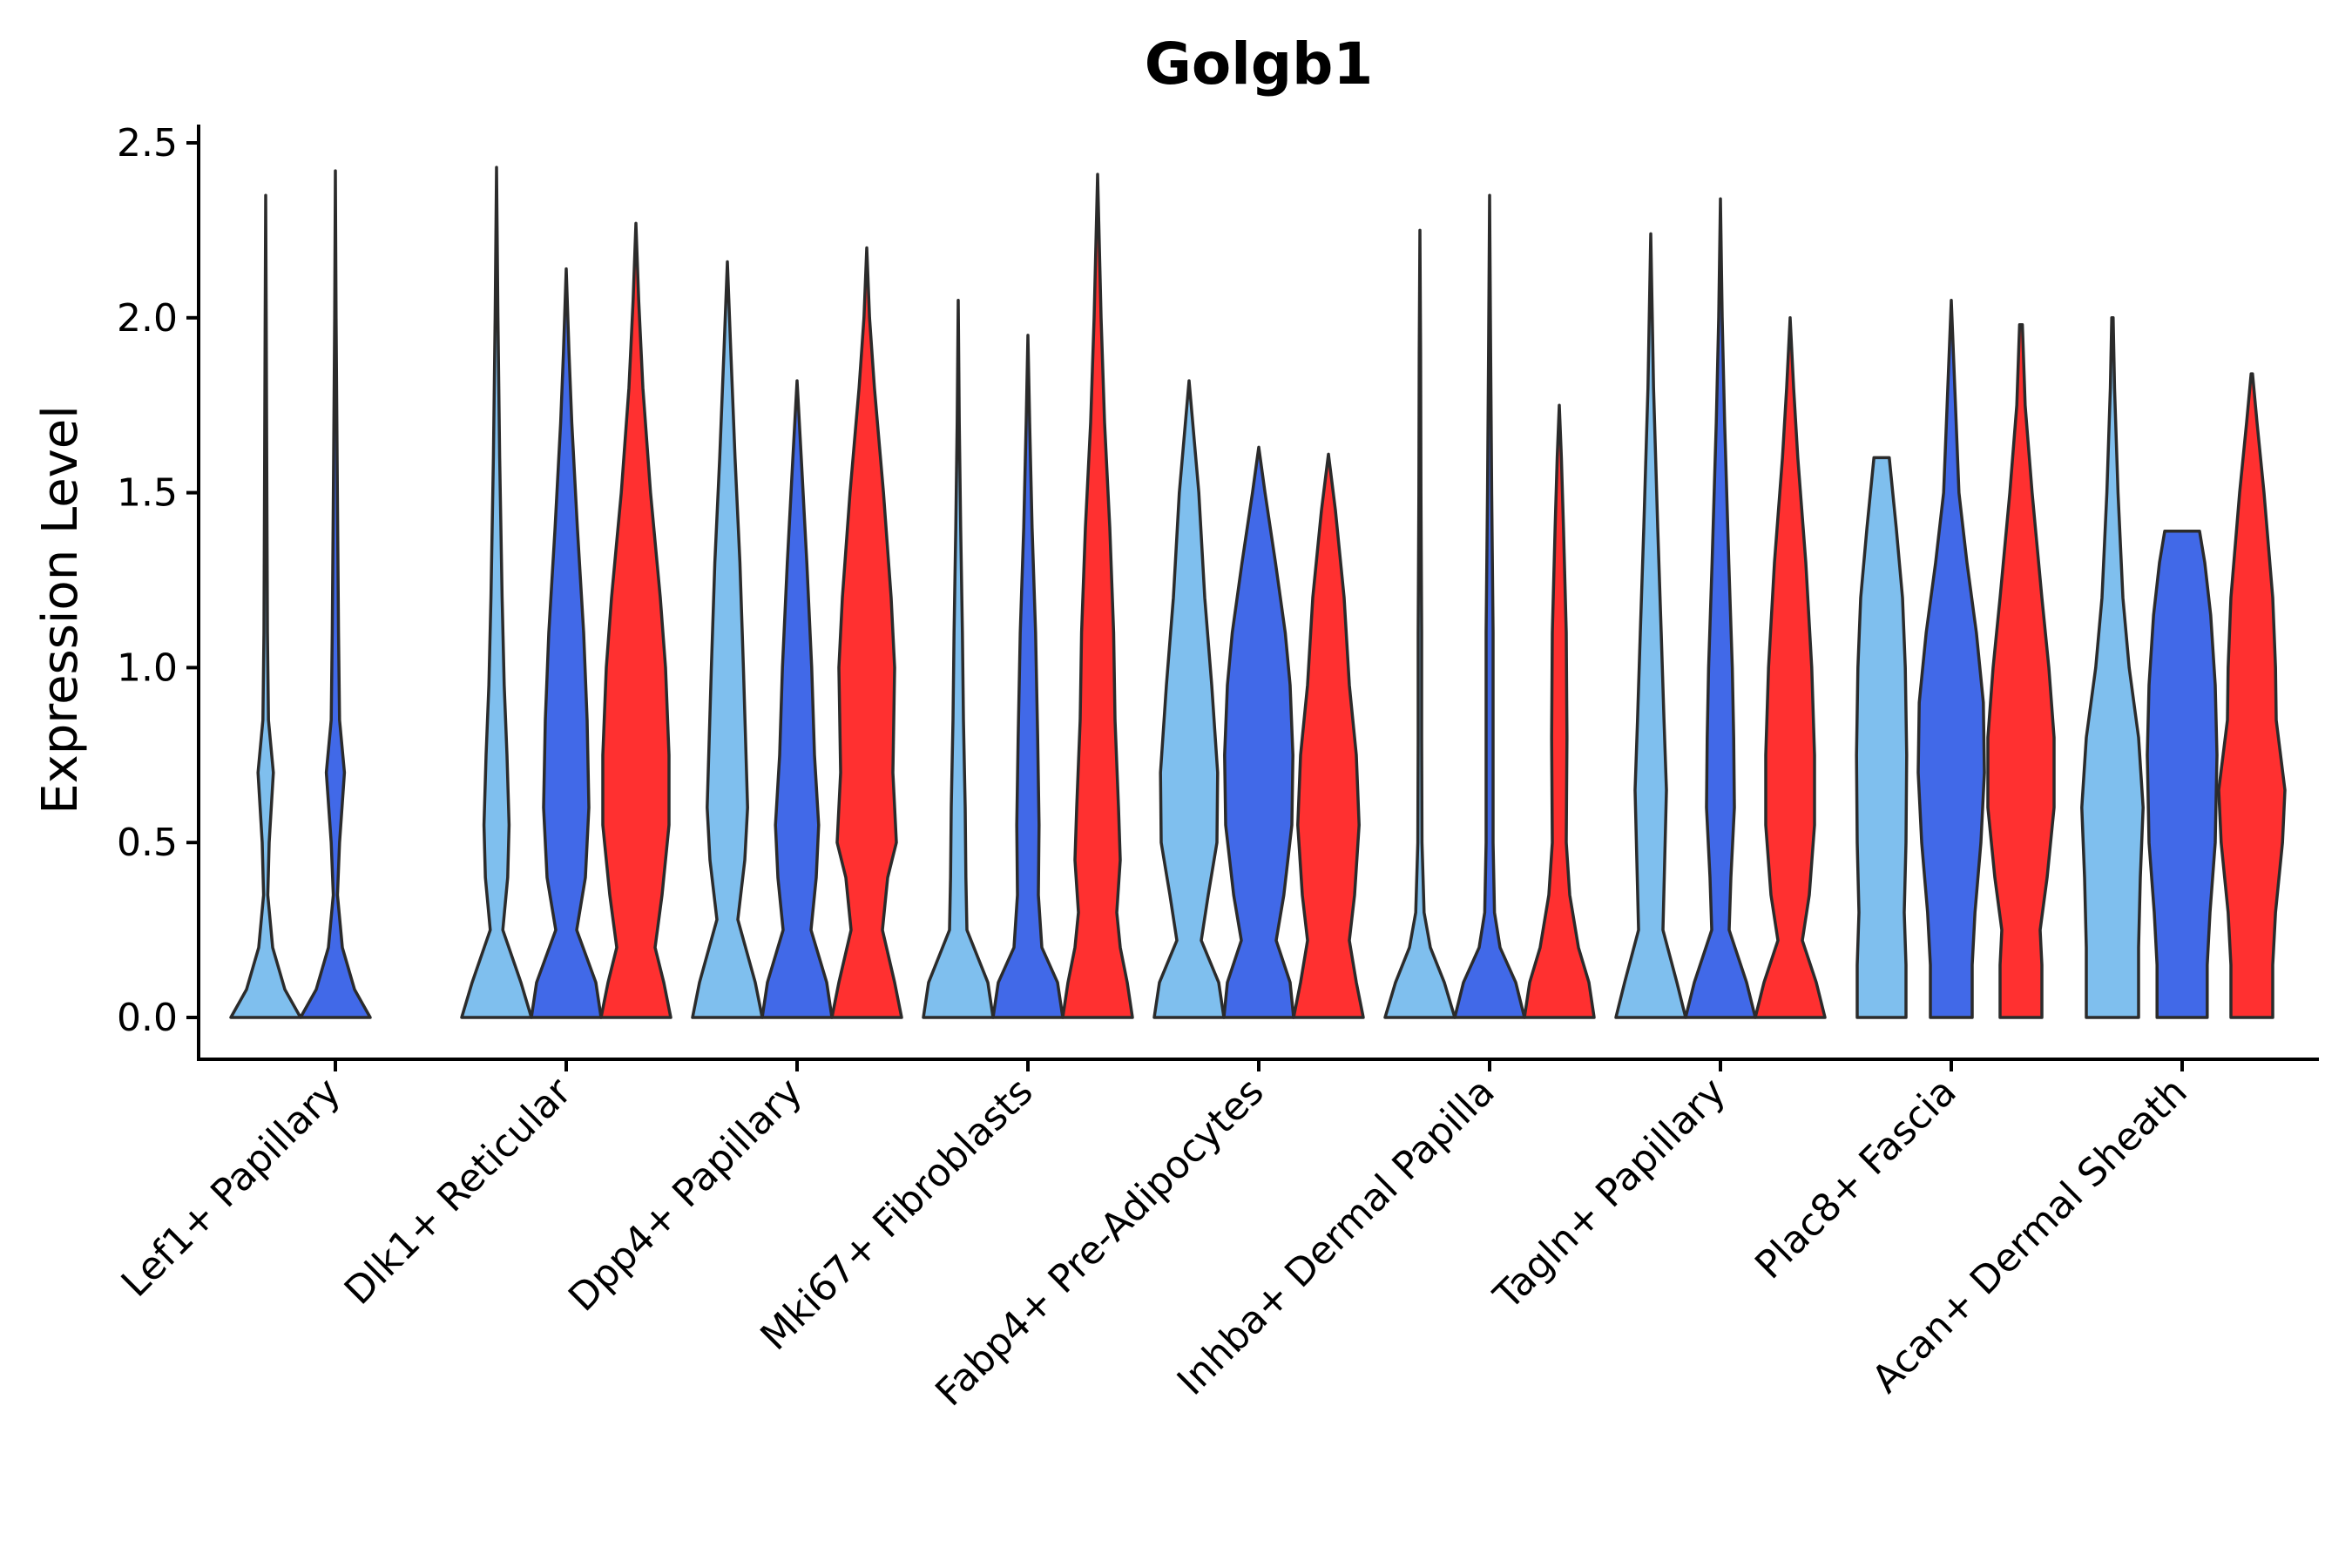  What do you see at coordinates (147, 494) in the screenshot?
I see `y-tick-label: 1.5` at bounding box center [147, 494].